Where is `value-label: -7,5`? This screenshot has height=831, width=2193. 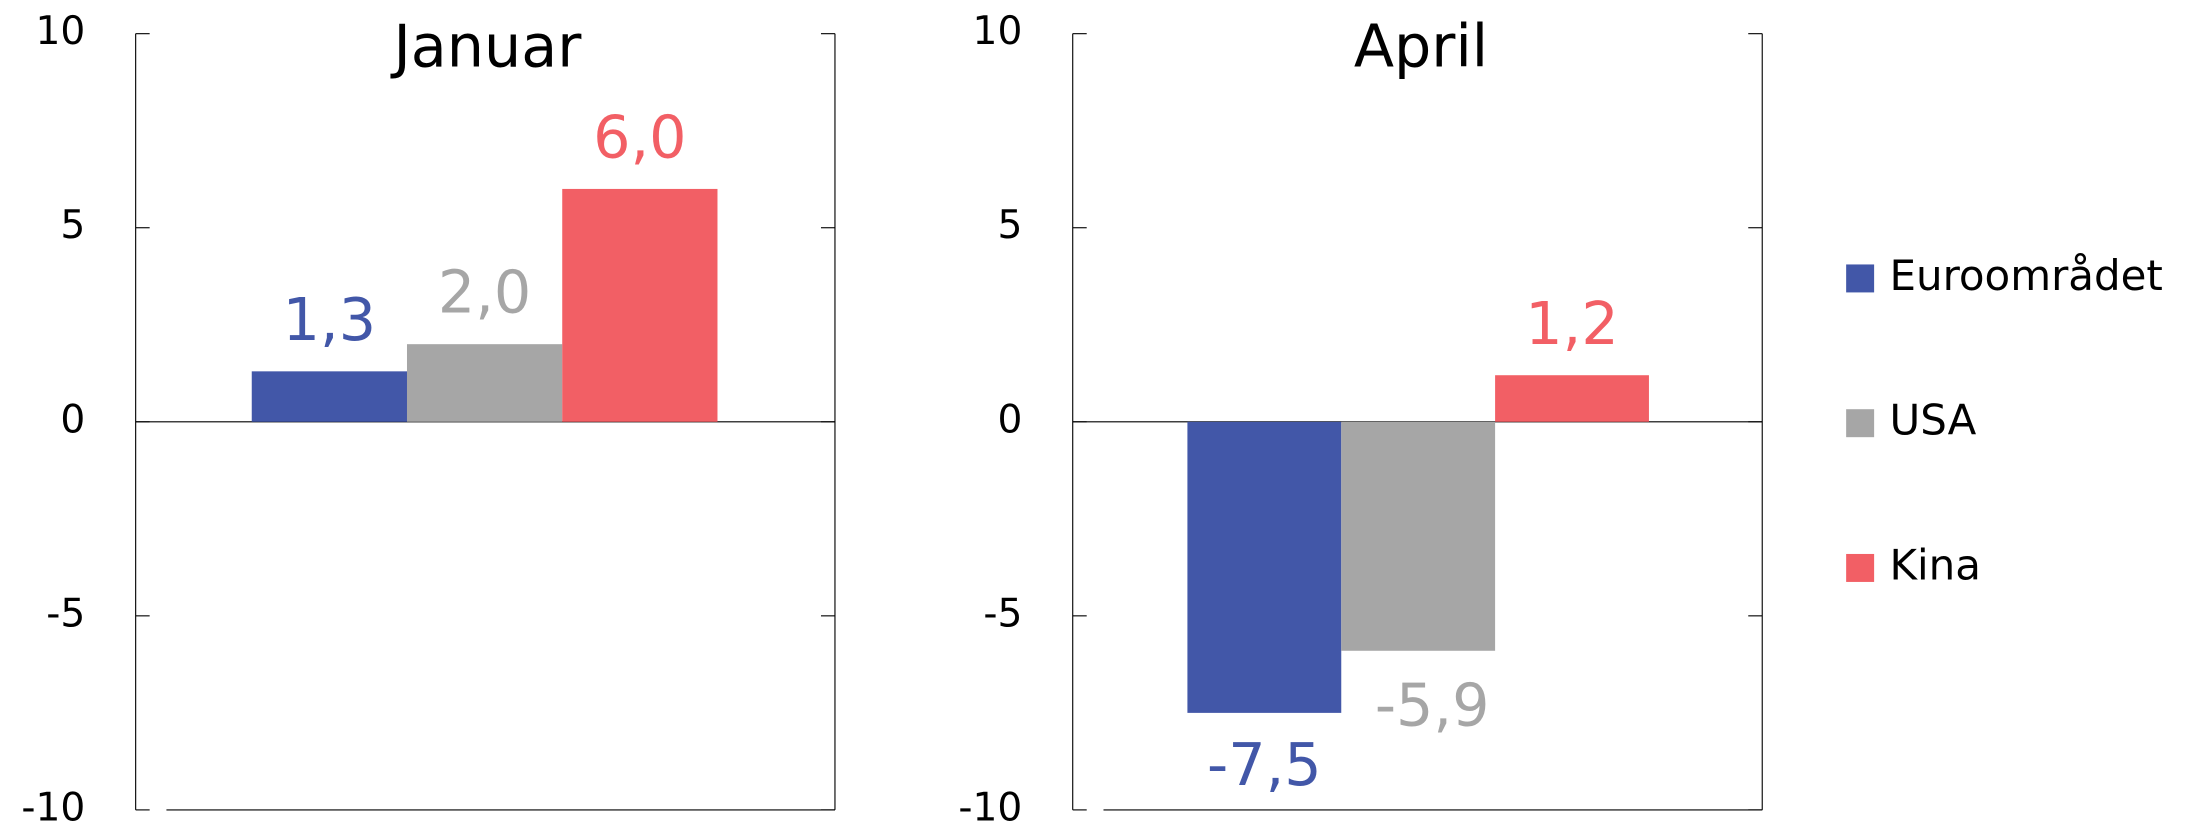
value-label: -7,5 is located at coordinates (1264, 764).